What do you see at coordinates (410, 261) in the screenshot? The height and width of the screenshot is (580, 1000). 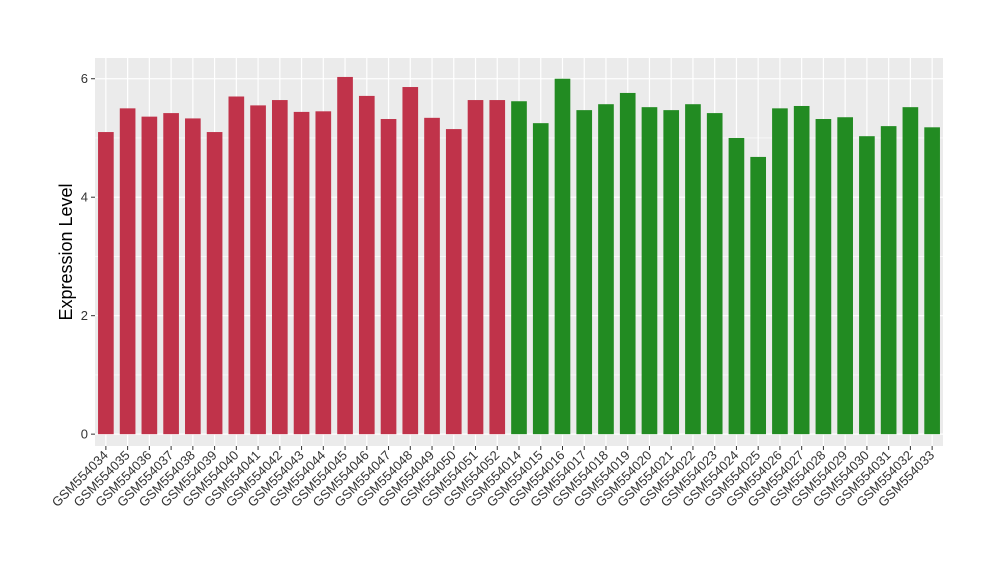 I see `bar-GSM554048` at bounding box center [410, 261].